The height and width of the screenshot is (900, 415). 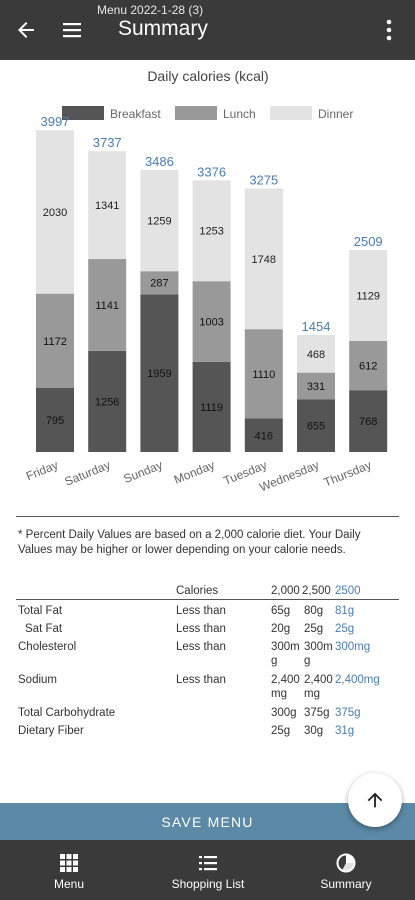 I want to click on nutrition-row-sodium: Sodium Less than 2,400mg 2,400mg 2,400mg, so click(x=208, y=687).